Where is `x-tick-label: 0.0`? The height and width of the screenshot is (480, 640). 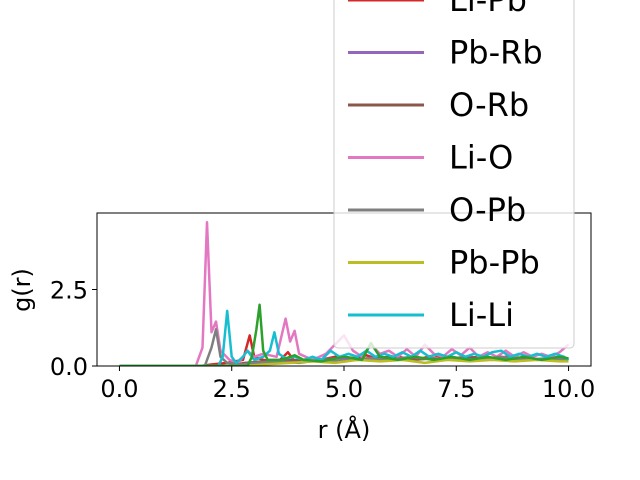 x-tick-label: 0.0 is located at coordinates (119, 389).